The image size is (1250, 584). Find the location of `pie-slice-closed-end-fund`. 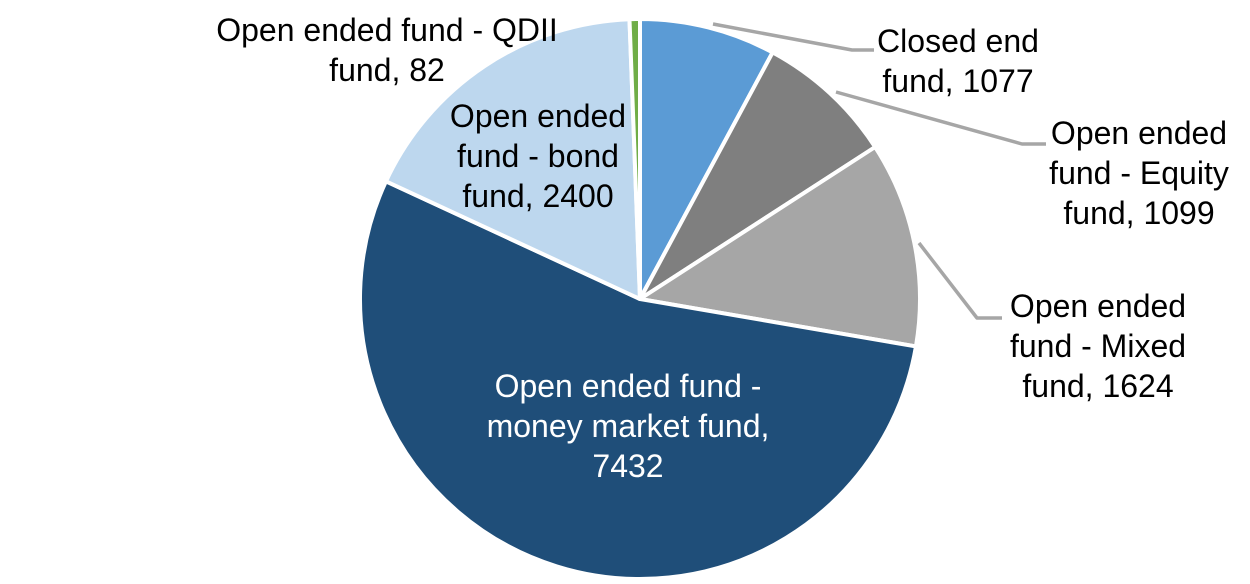

pie-slice-closed-end-fund is located at coordinates (706, 159).